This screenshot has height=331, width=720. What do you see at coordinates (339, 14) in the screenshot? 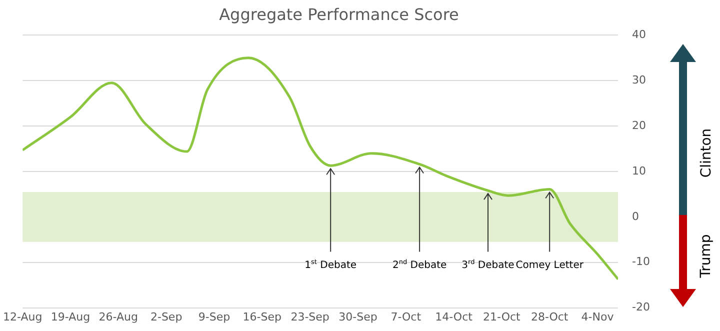
I see `chart-title: Aggregate Performance Score` at bounding box center [339, 14].